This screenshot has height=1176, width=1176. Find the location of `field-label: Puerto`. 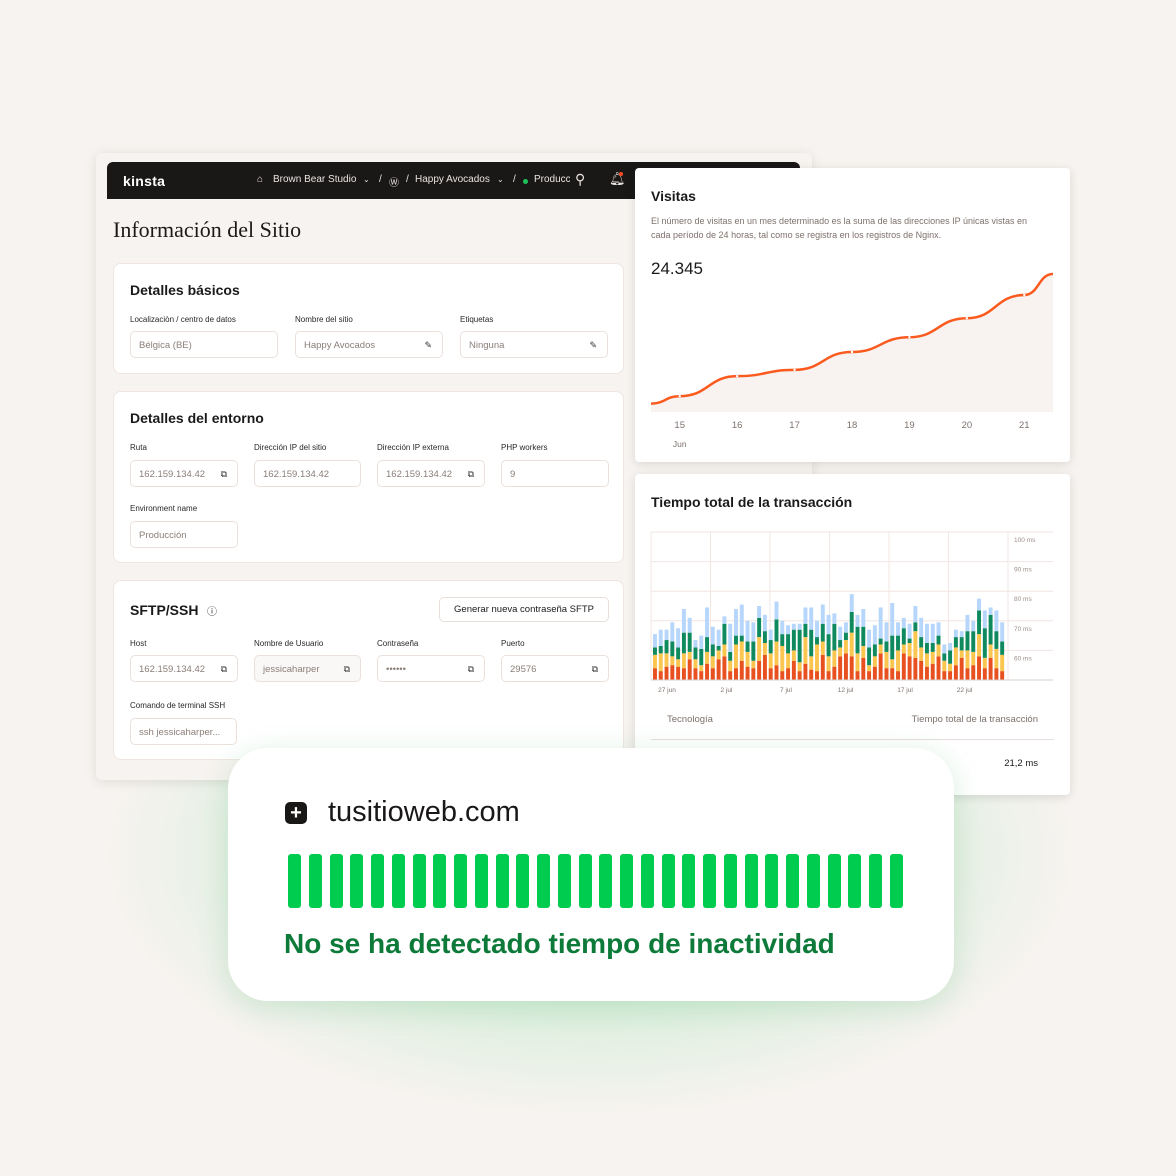

field-label: Puerto is located at coordinates (513, 643).